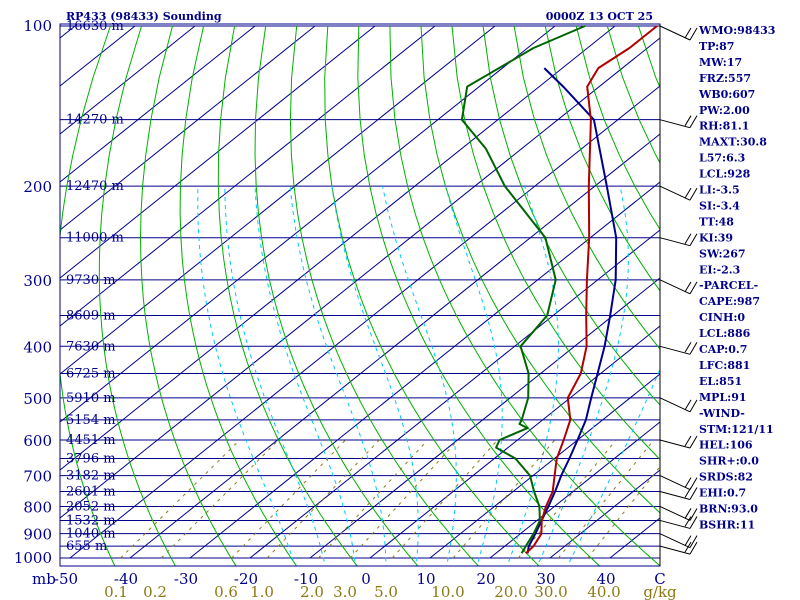  What do you see at coordinates (386, 591) in the screenshot?
I see `mixing-ratio-tick-label: 5.0` at bounding box center [386, 591].